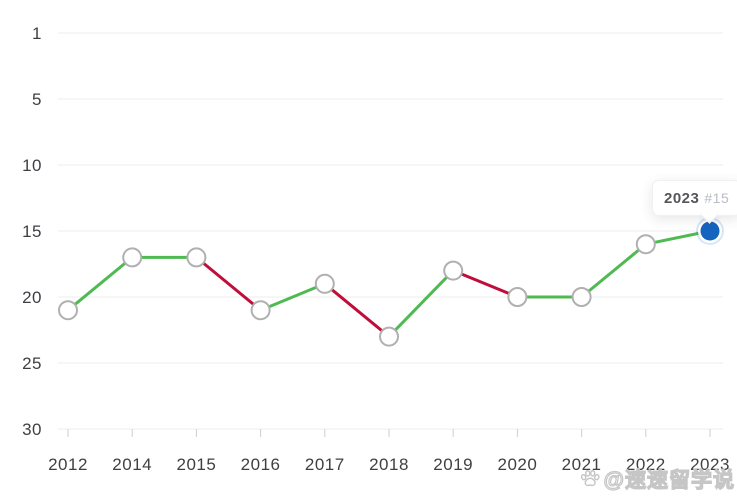  Describe the element at coordinates (196, 464) in the screenshot. I see `x-axis-label: 2015` at that location.